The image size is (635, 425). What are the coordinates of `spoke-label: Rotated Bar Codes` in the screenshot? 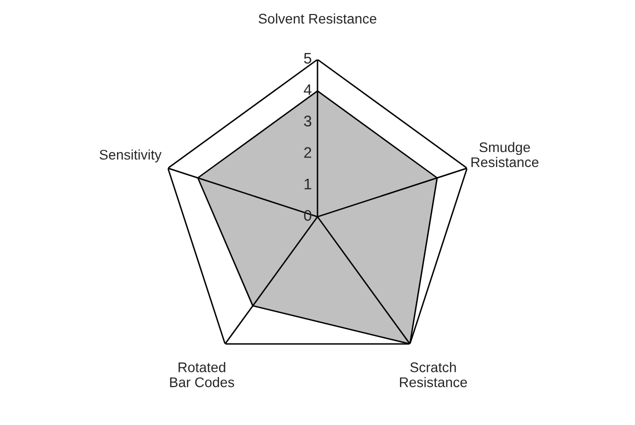 It's located at (202, 375).